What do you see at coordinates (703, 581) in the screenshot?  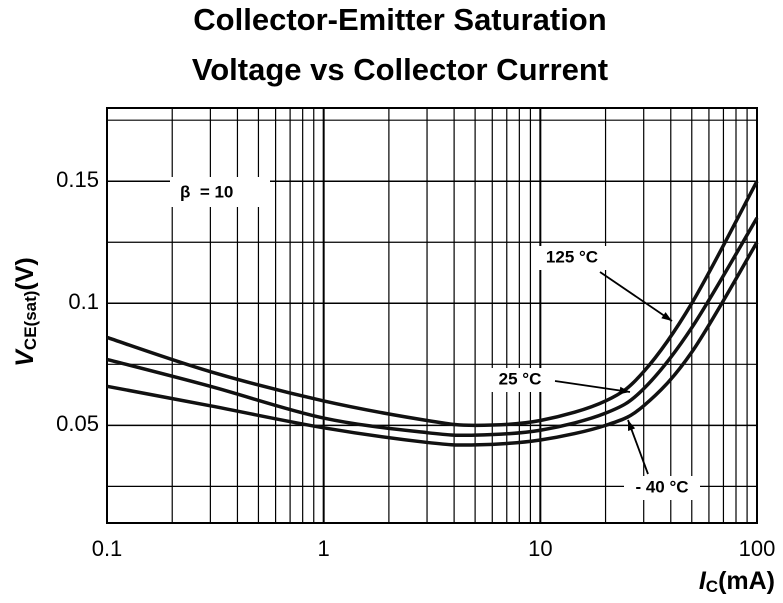 I see `x-label-symbol: I` at bounding box center [703, 581].